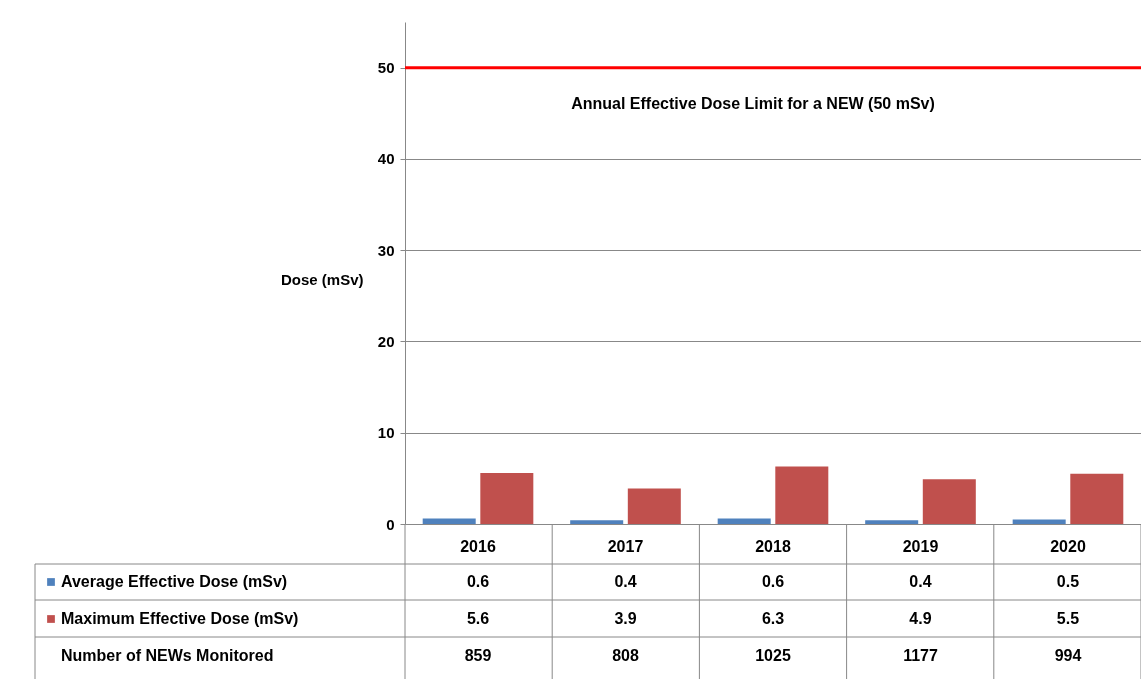  What do you see at coordinates (386, 433) in the screenshot?
I see `y-tick-label: 10` at bounding box center [386, 433].